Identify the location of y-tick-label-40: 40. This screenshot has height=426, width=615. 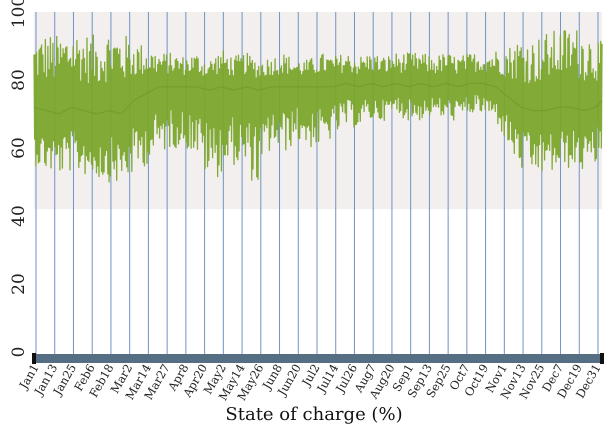
(19, 216).